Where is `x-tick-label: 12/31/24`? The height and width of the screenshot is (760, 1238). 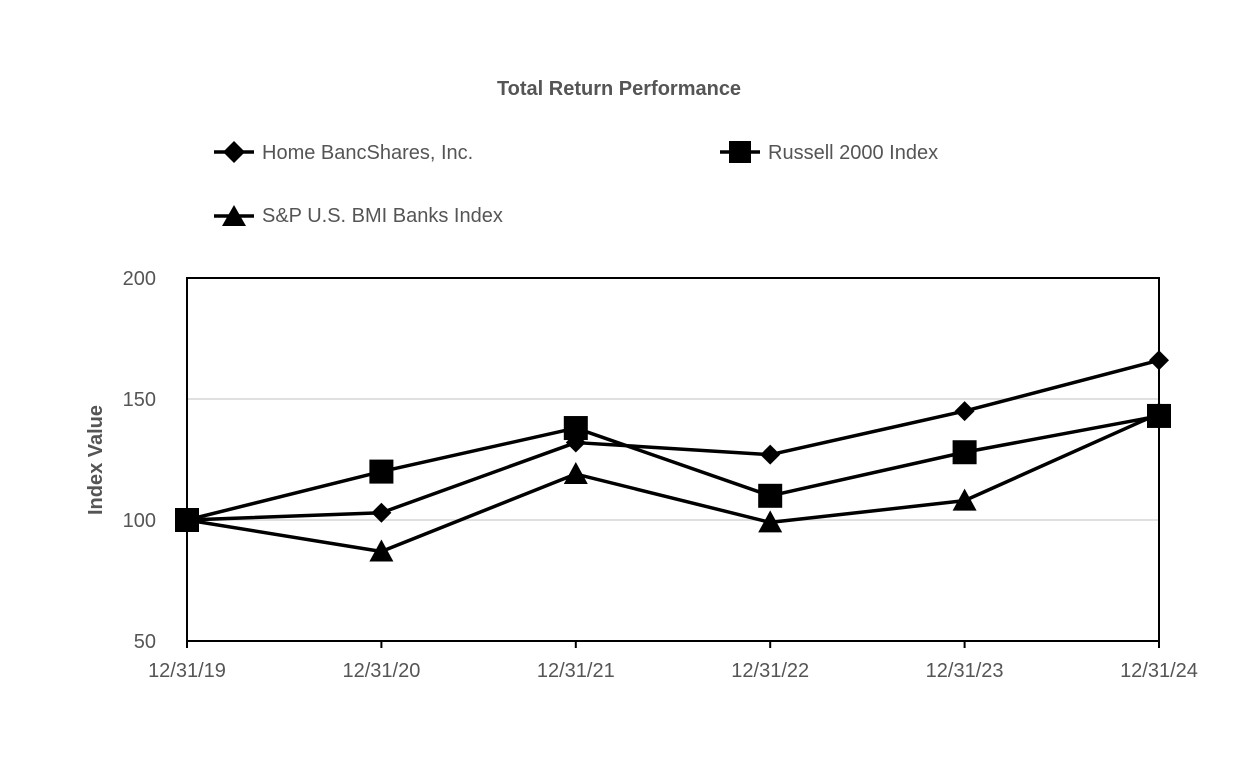
x-tick-label: 12/31/24 is located at coordinates (1159, 671).